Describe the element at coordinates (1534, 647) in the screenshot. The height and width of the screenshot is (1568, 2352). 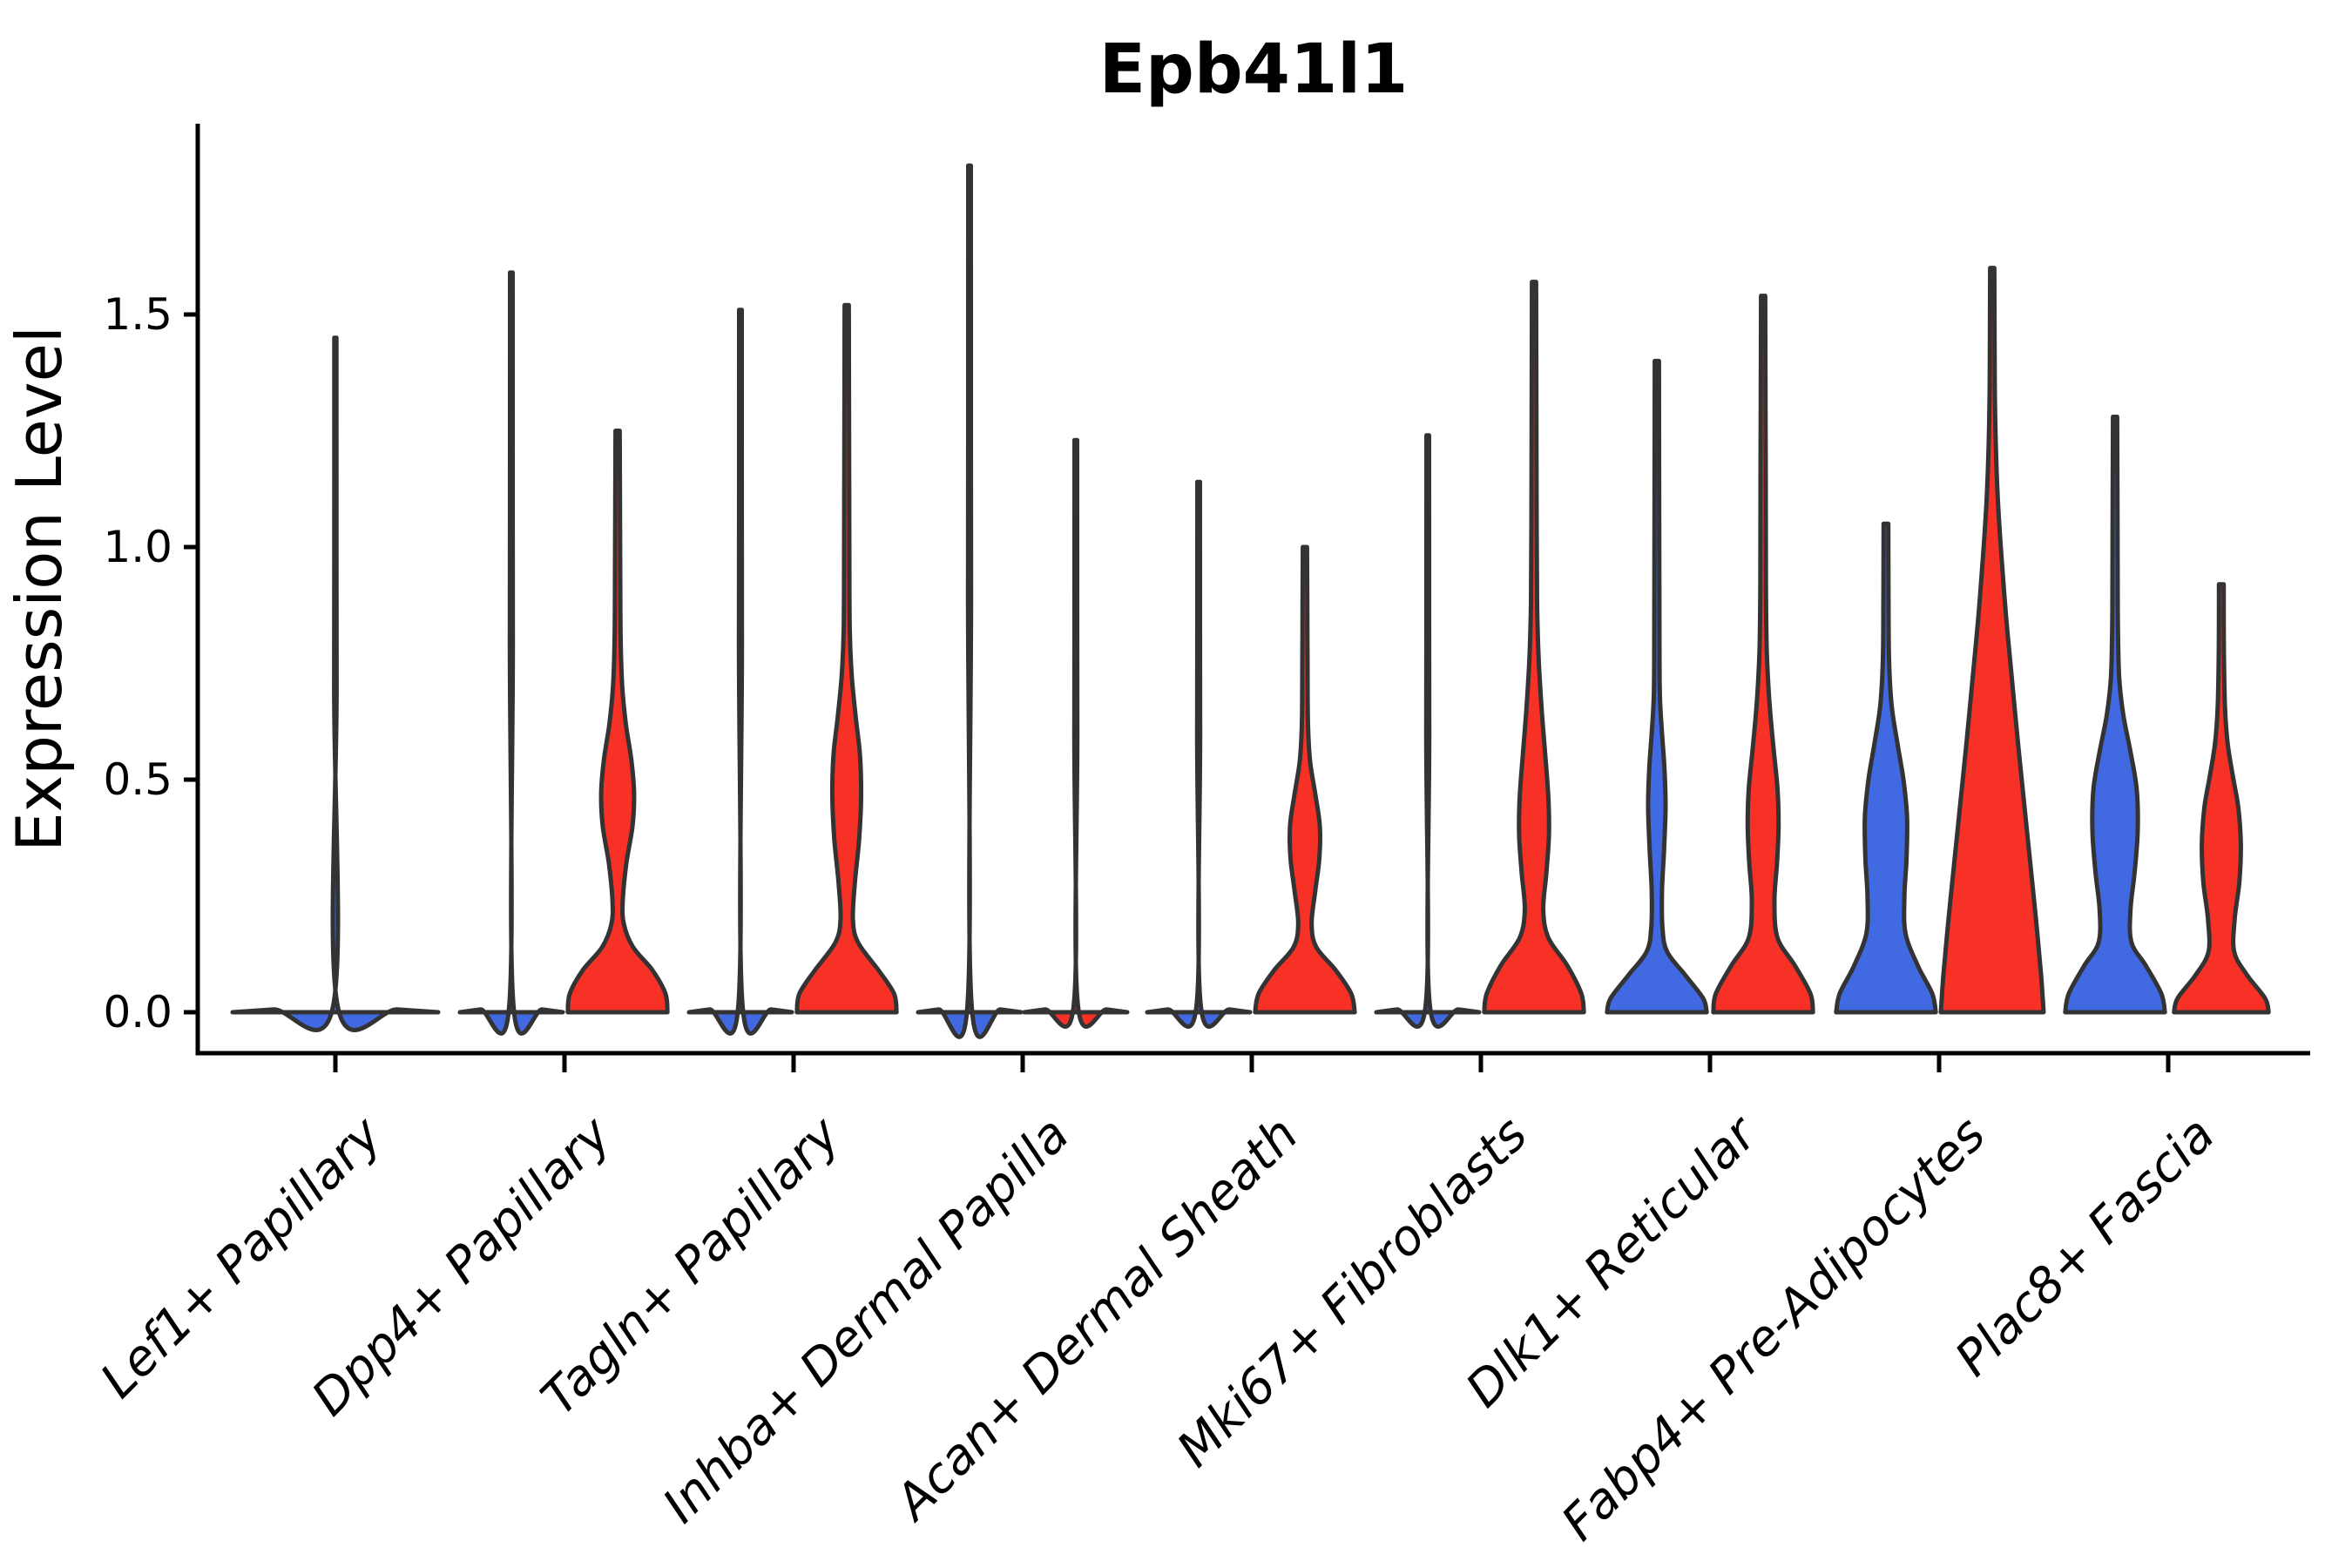
I see `violin-mki67-fibroblasts-right` at that location.